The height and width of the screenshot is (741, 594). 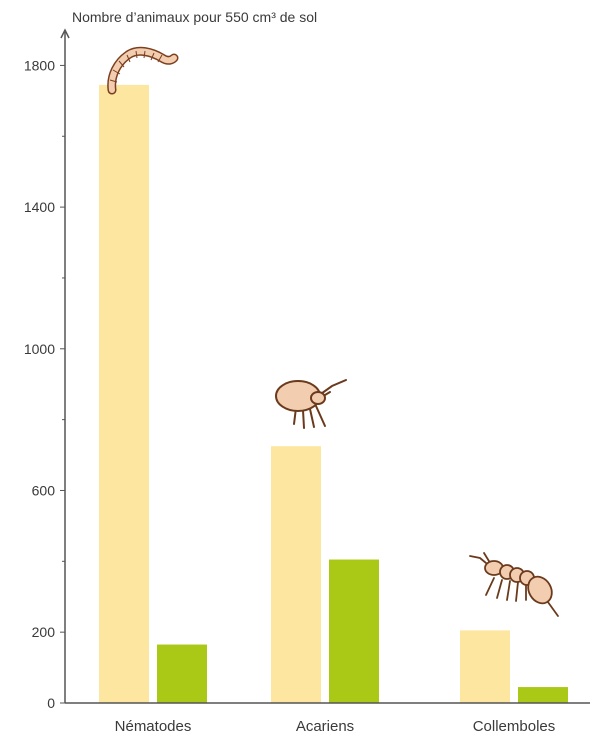 What do you see at coordinates (44, 490) in the screenshot?
I see `y-tick-label: 600` at bounding box center [44, 490].